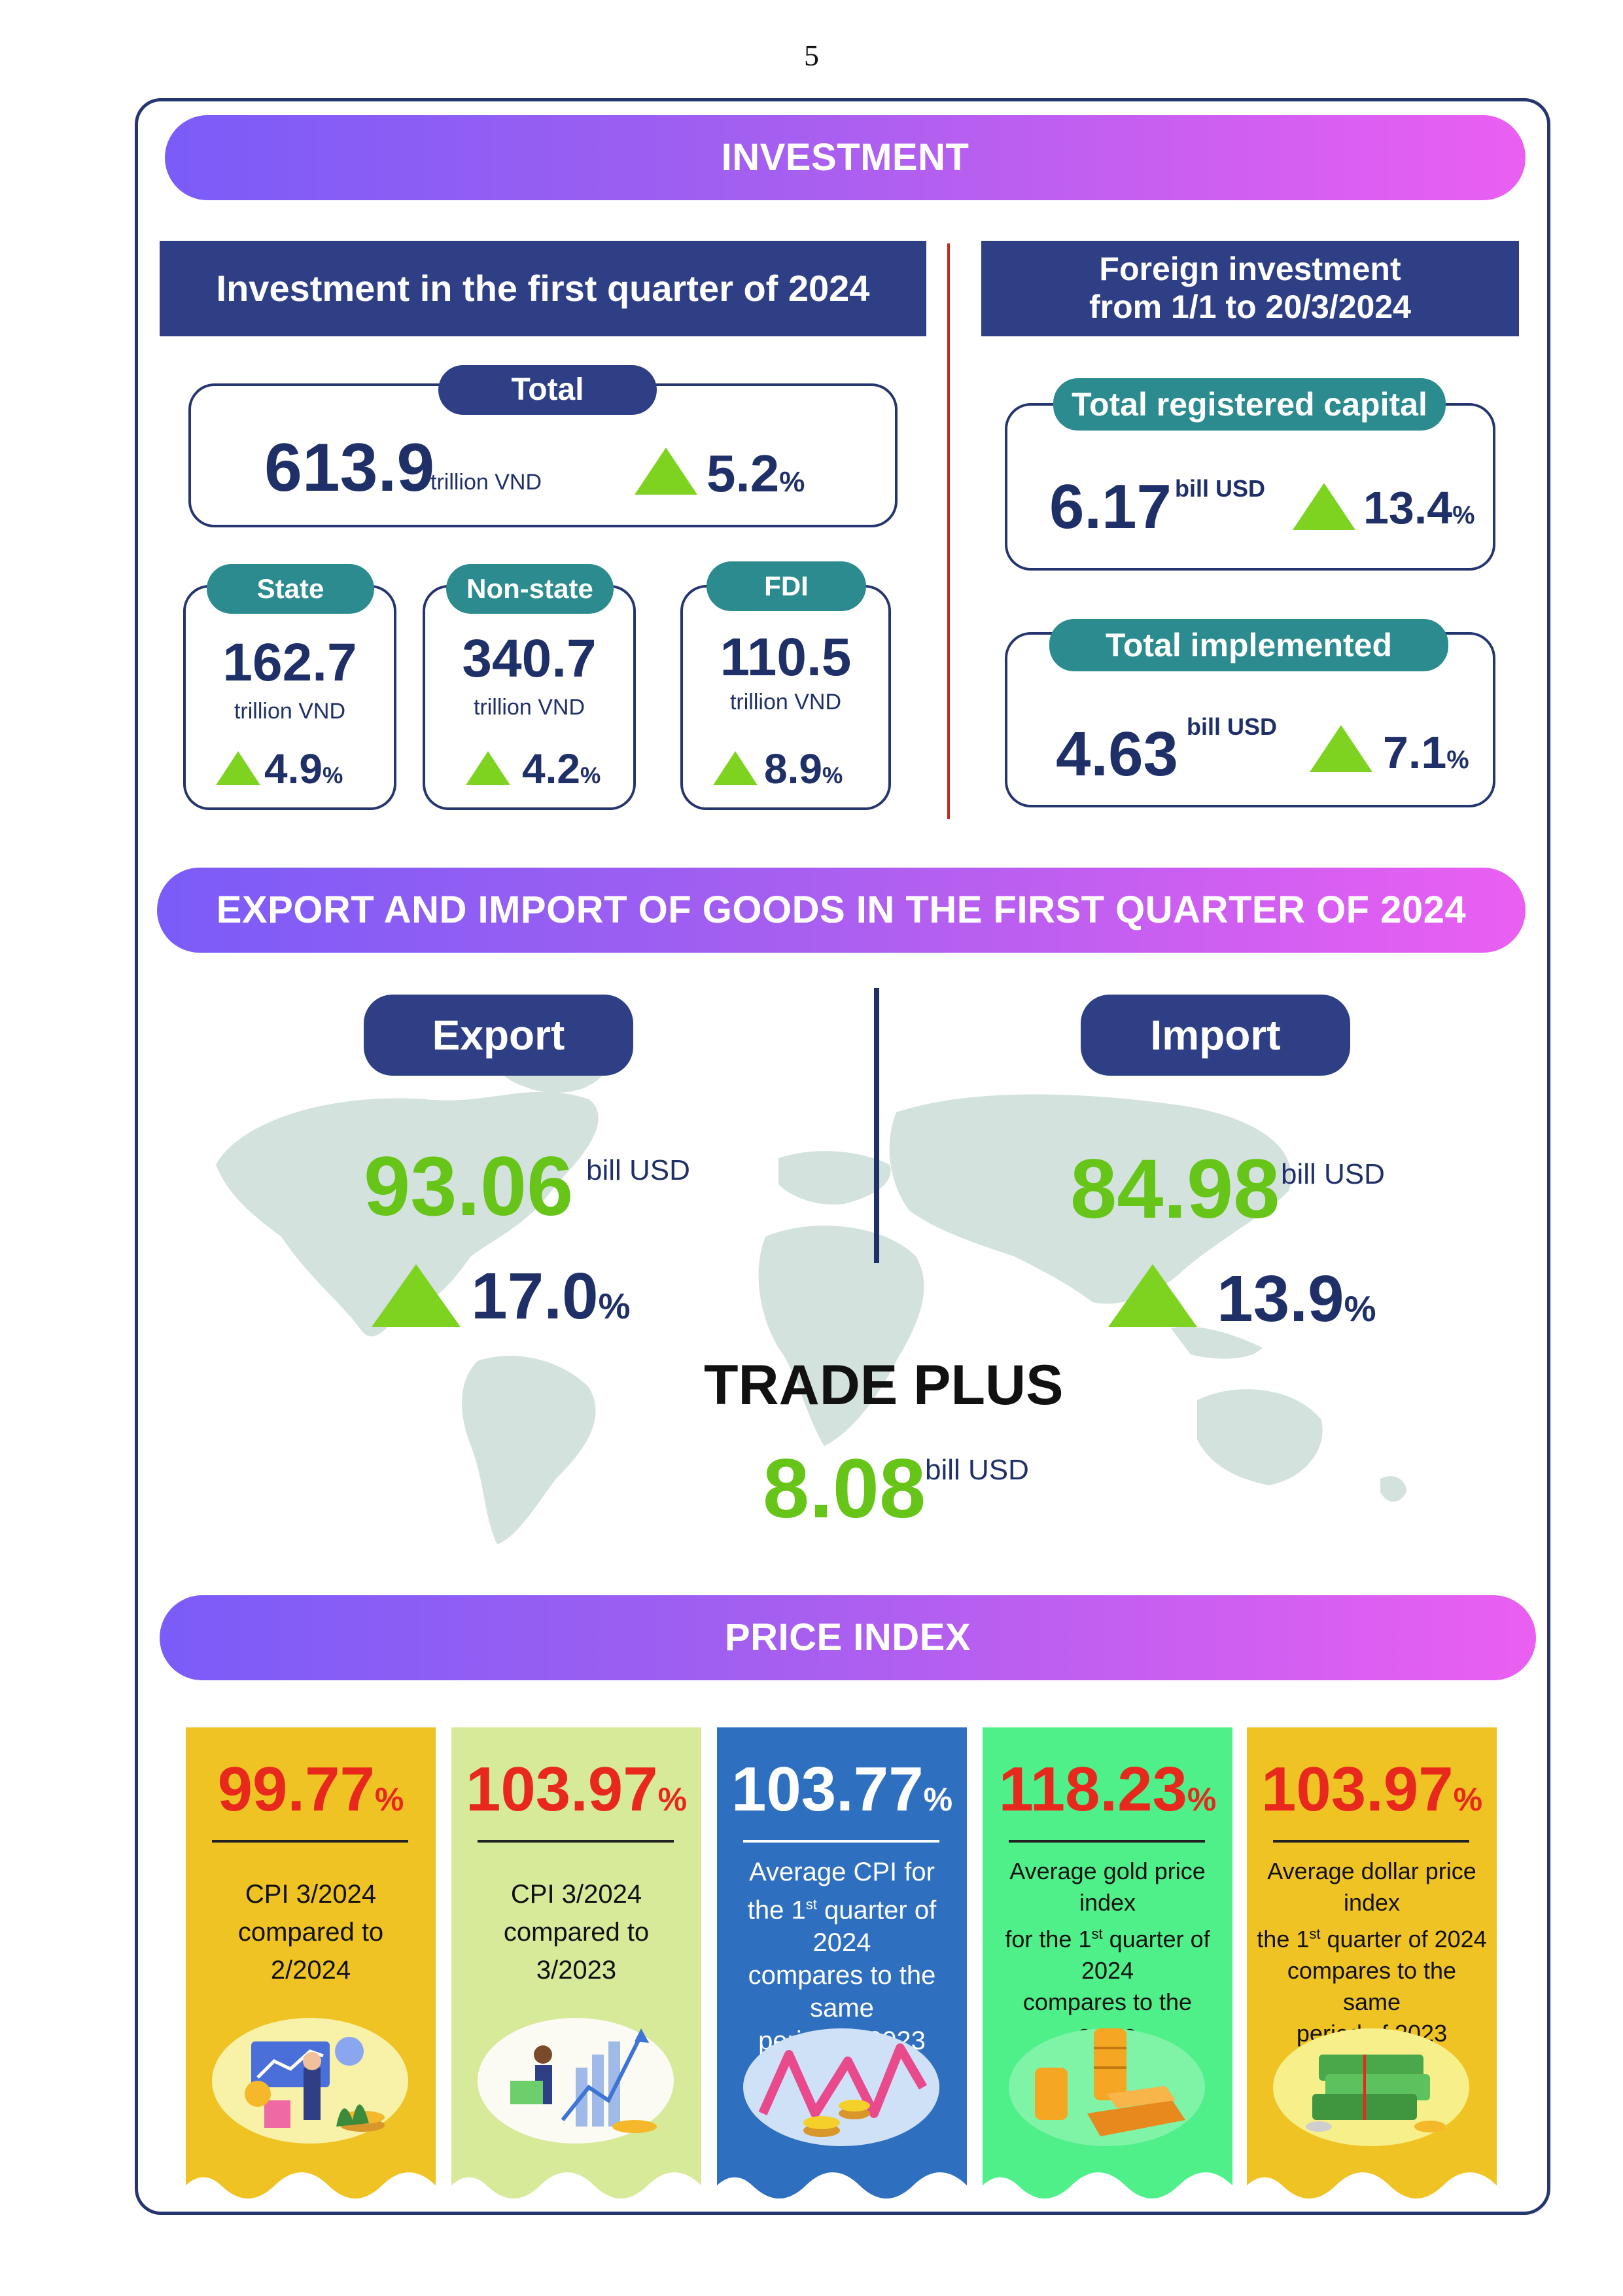 The width and height of the screenshot is (1623, 2296). What do you see at coordinates (1217, 1343) in the screenshot?
I see `map-indonesia` at bounding box center [1217, 1343].